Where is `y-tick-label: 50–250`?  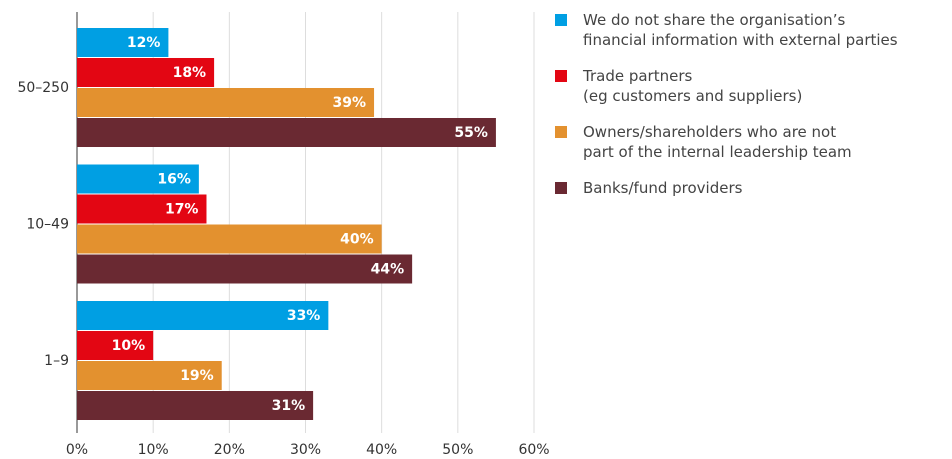 y-tick-label: 50–250 is located at coordinates (43, 88).